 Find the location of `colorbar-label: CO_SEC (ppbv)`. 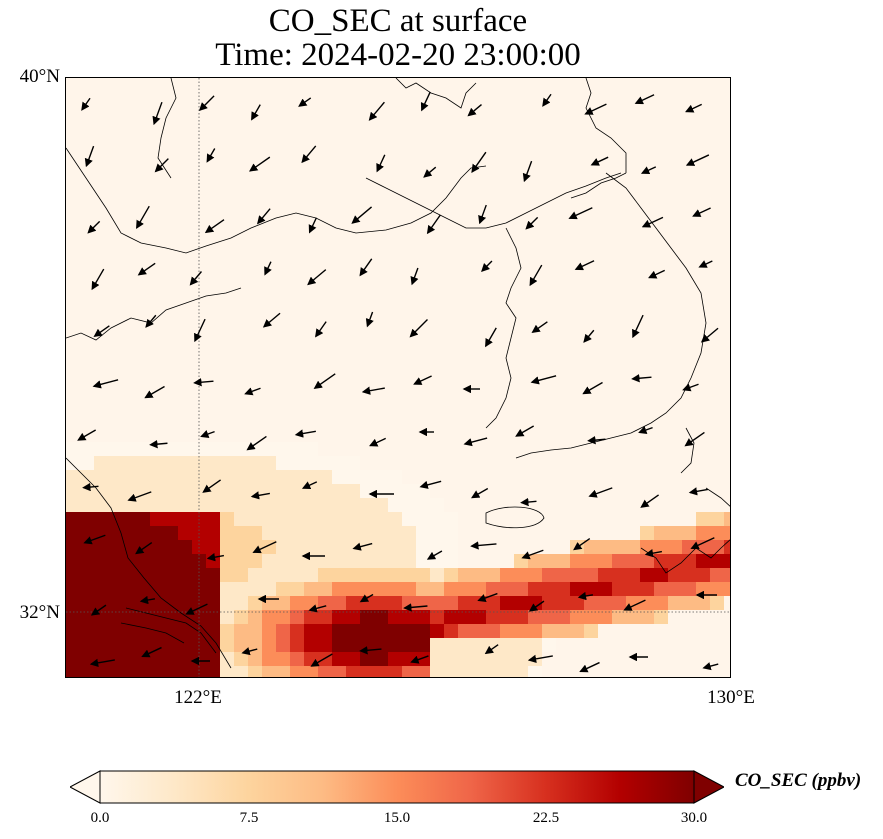

colorbar-label: CO_SEC (ppbv) is located at coordinates (798, 780).